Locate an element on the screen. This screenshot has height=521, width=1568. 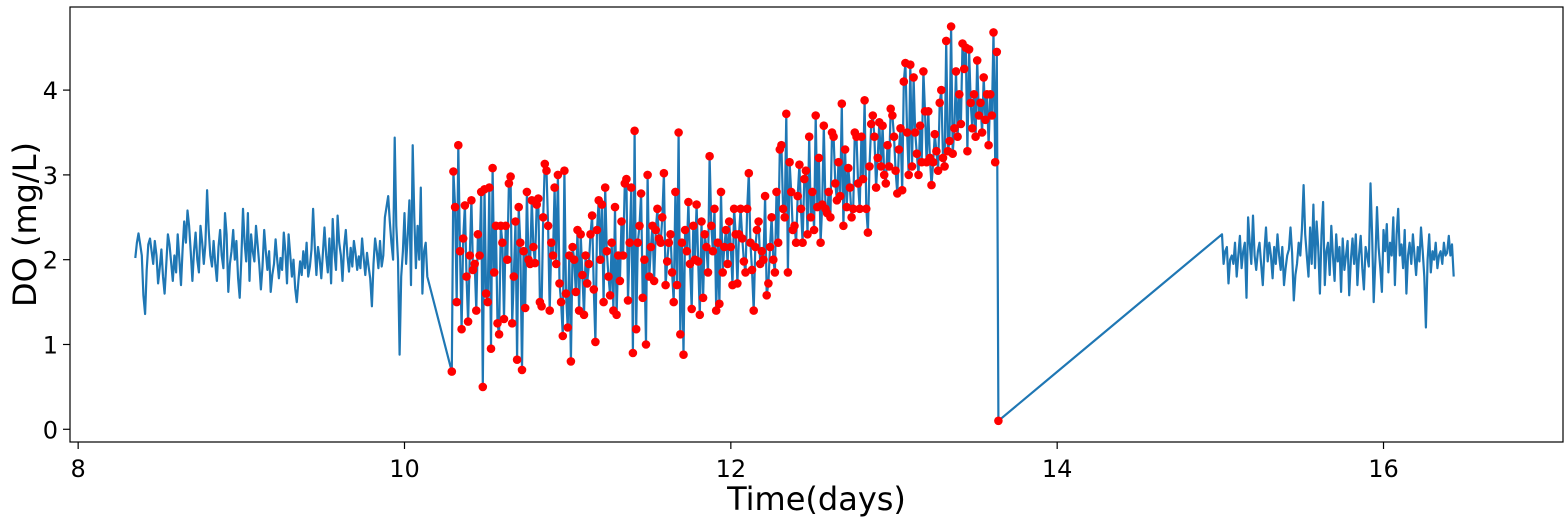
y-axis: 0 1 2 3 4 is located at coordinates (56, 260).